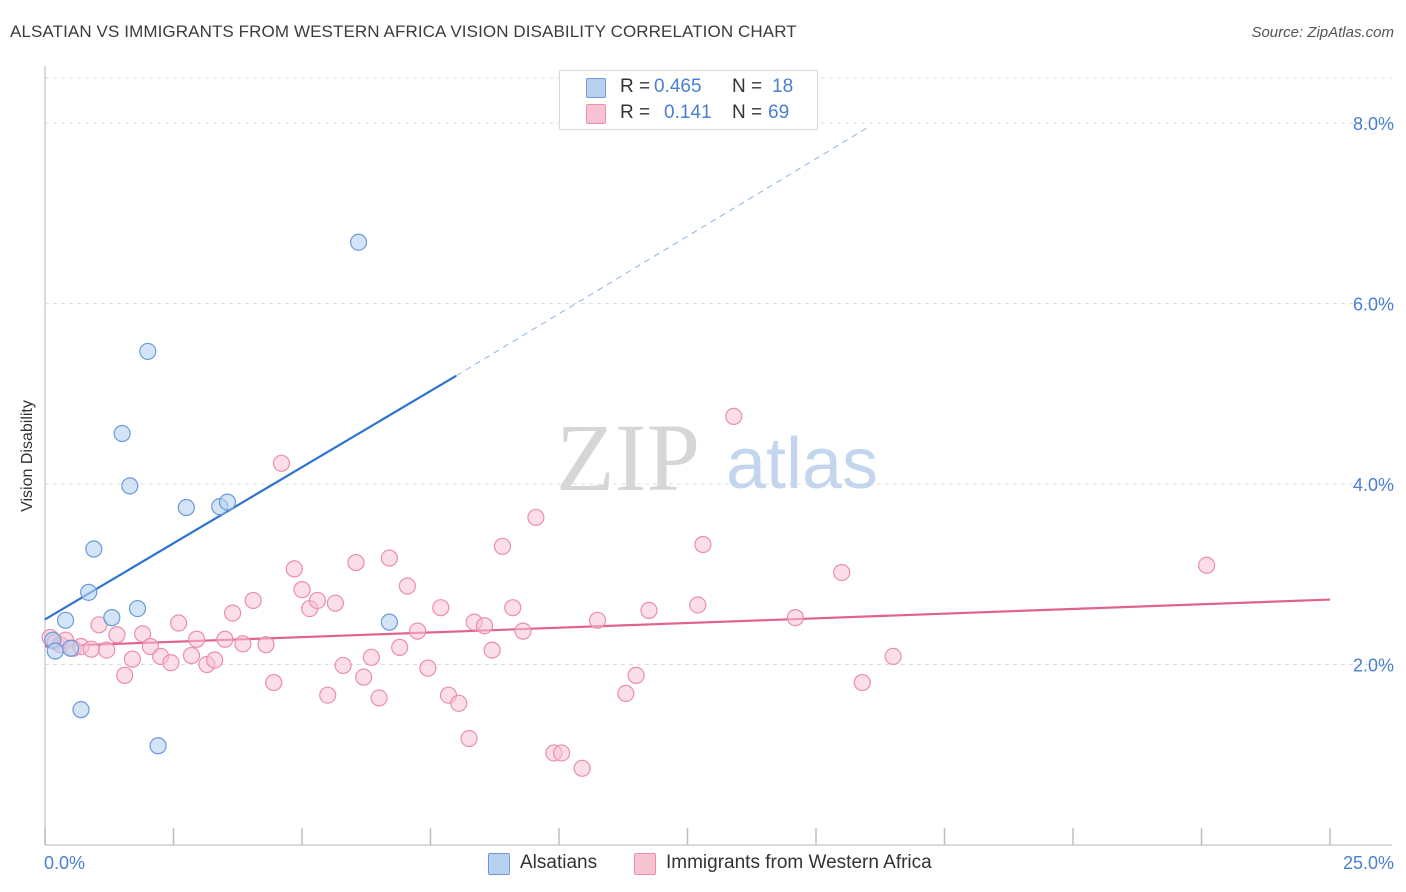  Describe the element at coordinates (688, 112) in the screenshot. I see `legend-r-value: 0.141` at that location.